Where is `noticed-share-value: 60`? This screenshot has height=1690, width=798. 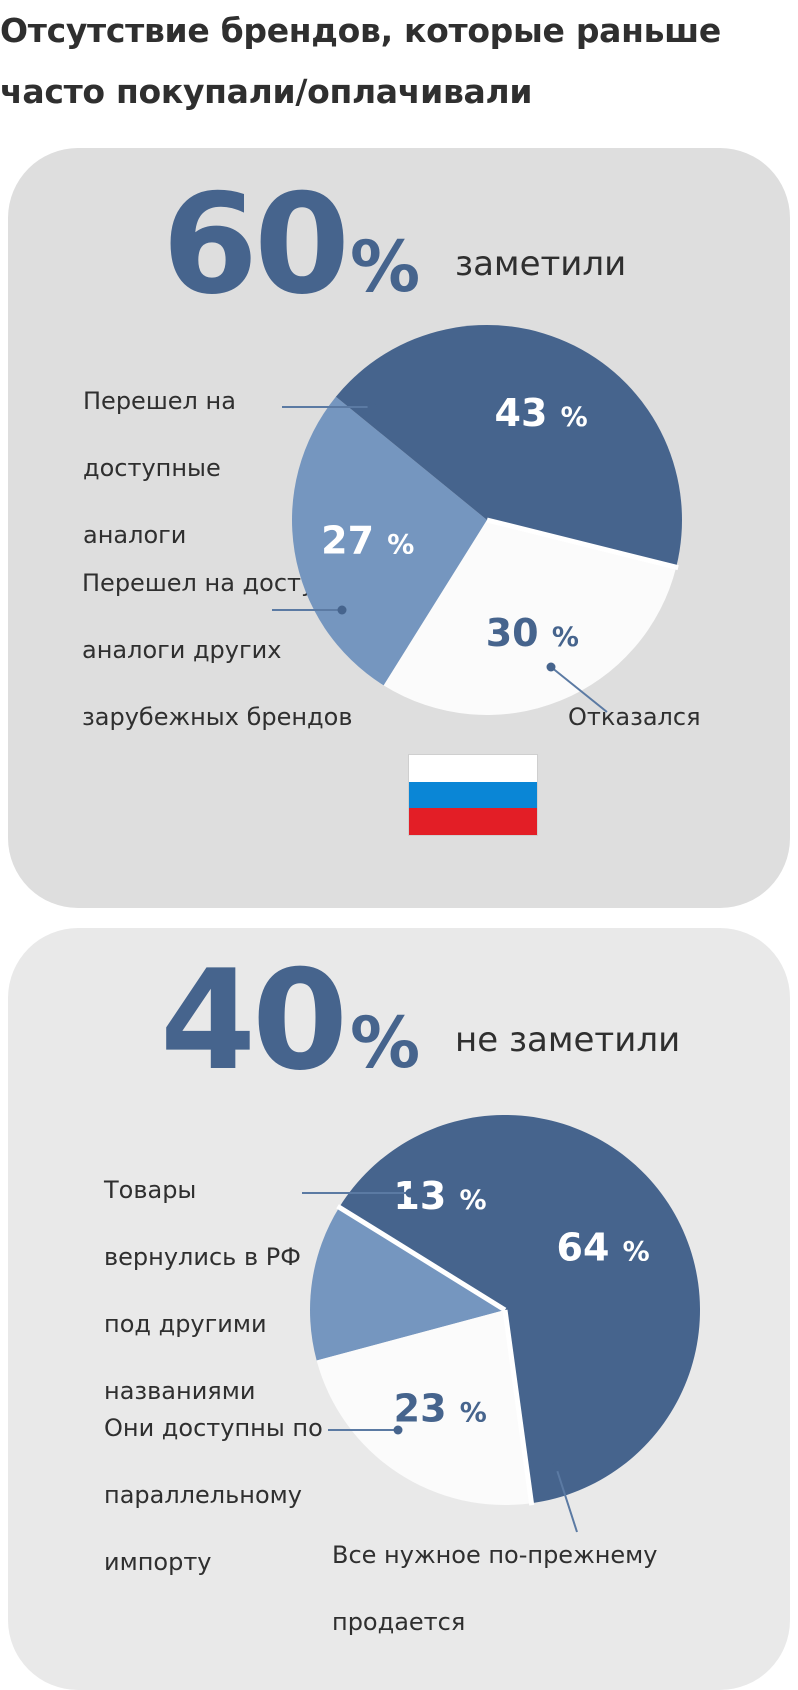 noticed-share-value: 60 is located at coordinates (256, 244).